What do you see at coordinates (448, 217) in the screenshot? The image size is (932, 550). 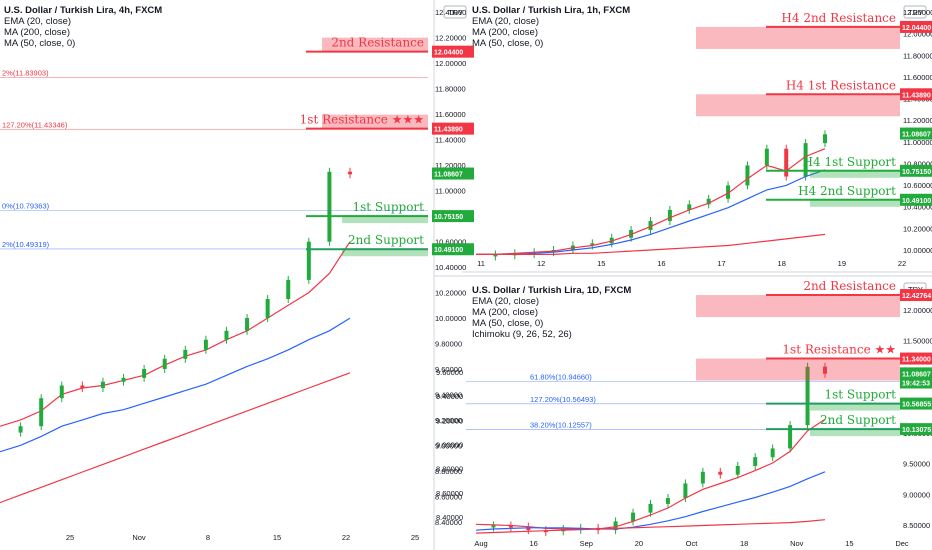 I see `price-tag-label: 10.75150` at bounding box center [448, 217].